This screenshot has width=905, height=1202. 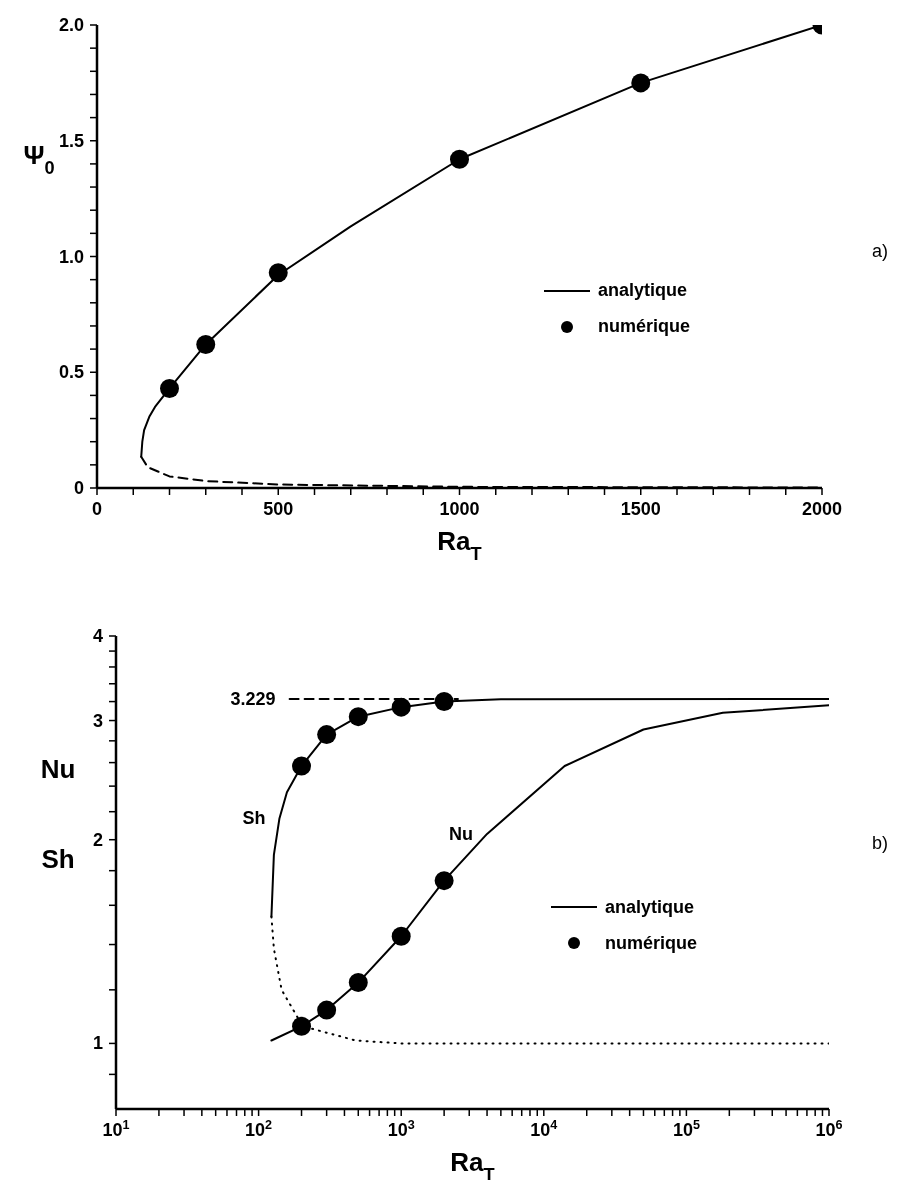 I want to click on x-tick-label: 10$^{1}$, so click(x=116, y=1129).